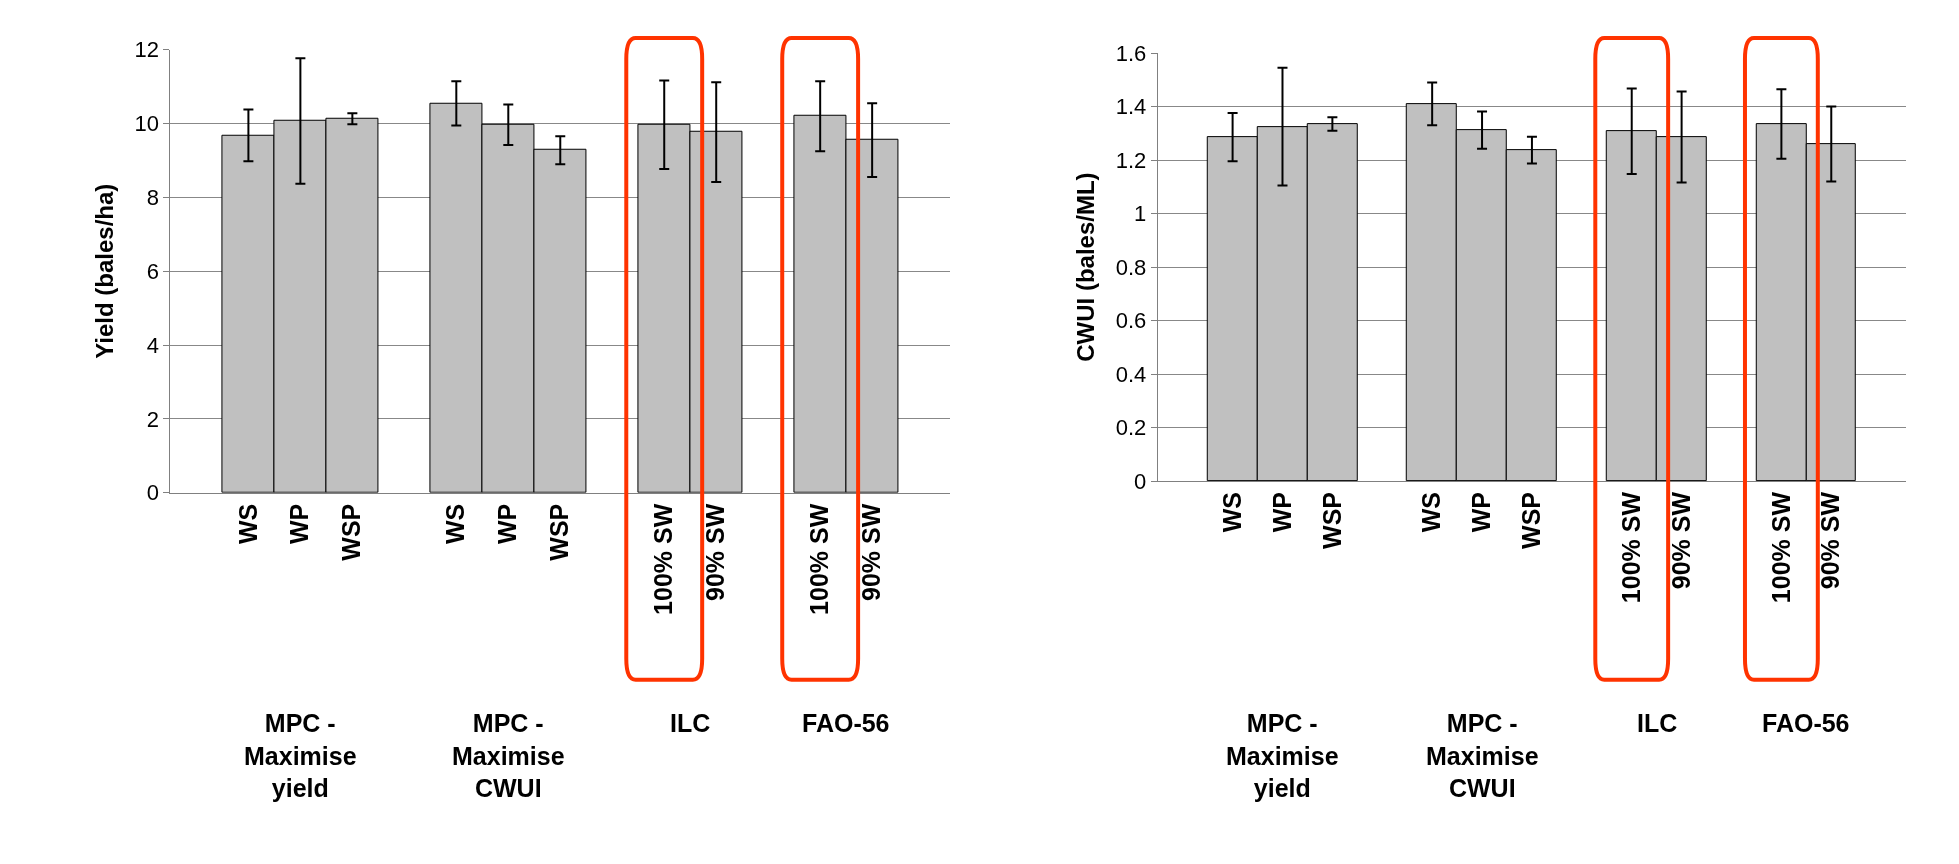 This screenshot has height=864, width=1959. What do you see at coordinates (1131, 53) in the screenshot?
I see `y-tick-label: 1.6` at bounding box center [1131, 53].